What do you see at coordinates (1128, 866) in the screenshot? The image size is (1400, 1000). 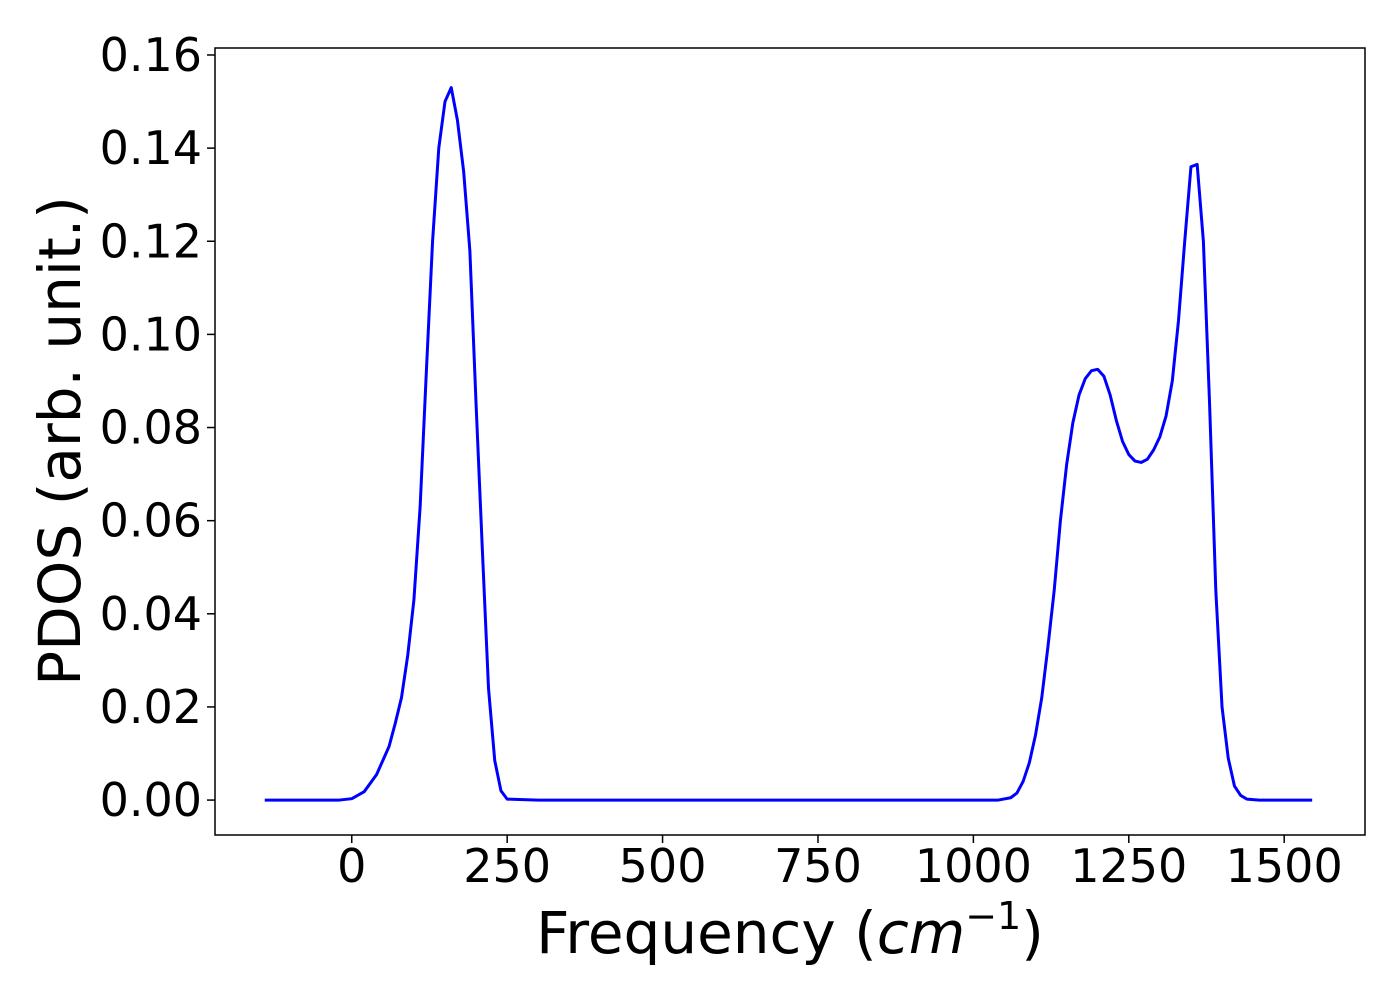 I see `x-tick-label: 1250` at bounding box center [1128, 866].